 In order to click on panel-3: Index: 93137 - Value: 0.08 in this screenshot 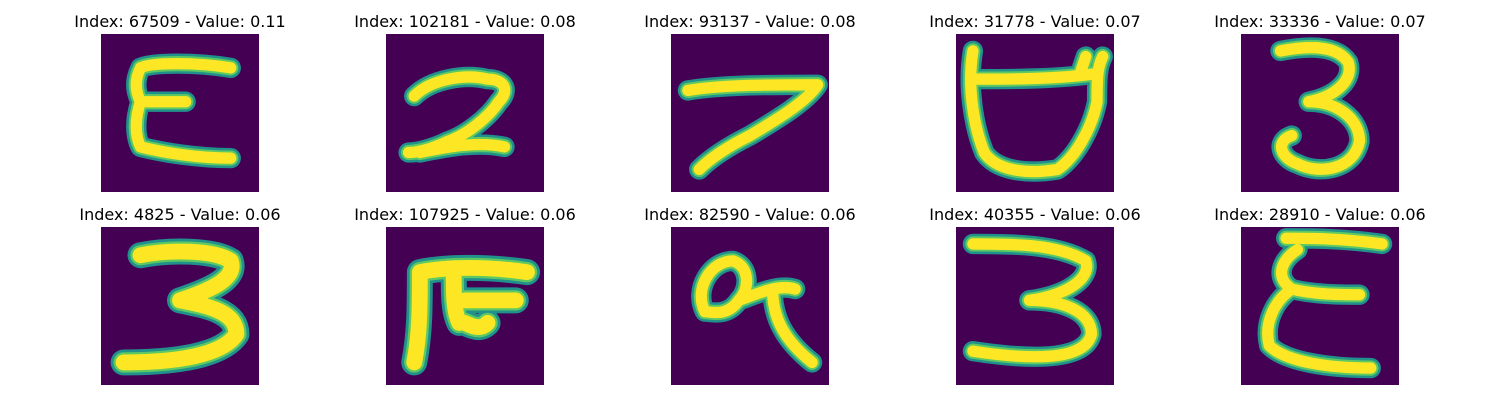, I will do `click(750, 102)`.